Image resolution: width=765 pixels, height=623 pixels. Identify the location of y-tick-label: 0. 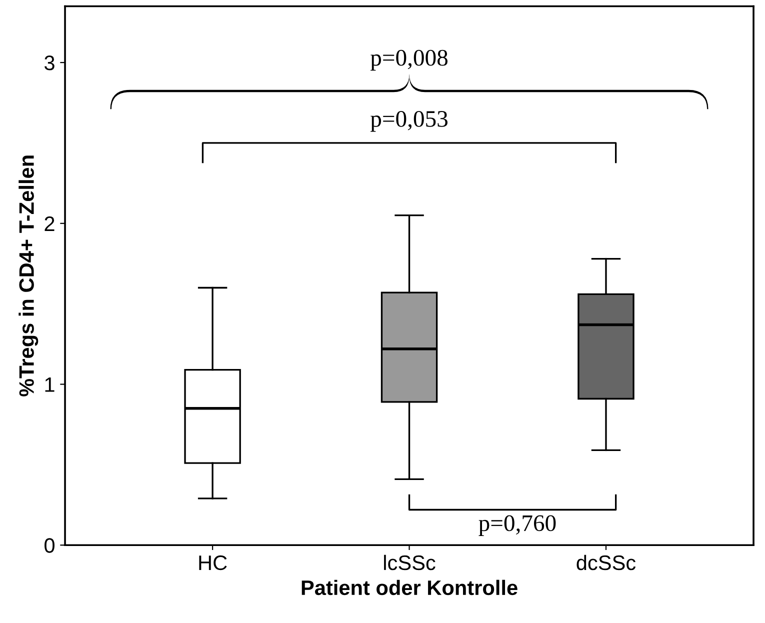
(49, 545).